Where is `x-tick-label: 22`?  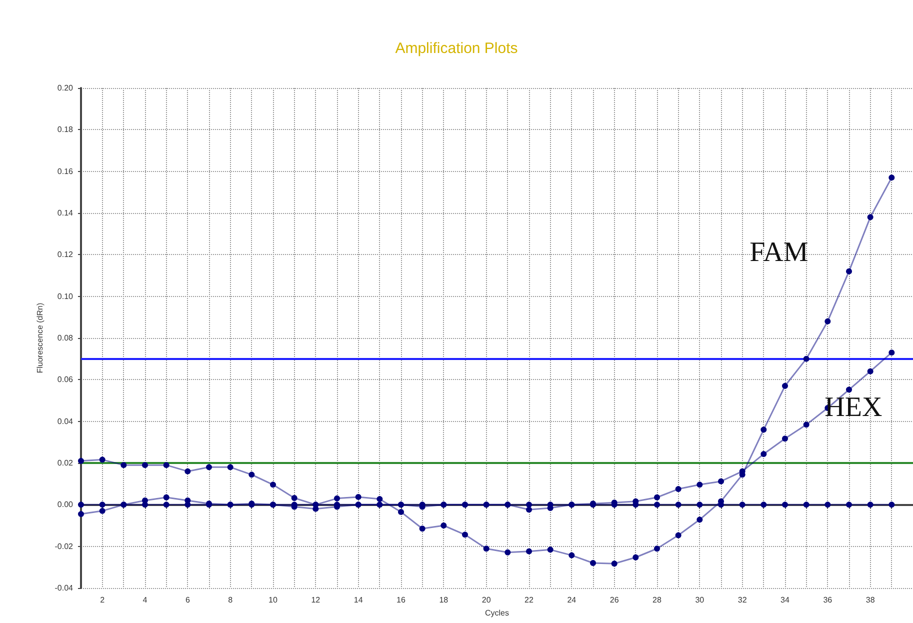
x-tick-label: 22 is located at coordinates (529, 600).